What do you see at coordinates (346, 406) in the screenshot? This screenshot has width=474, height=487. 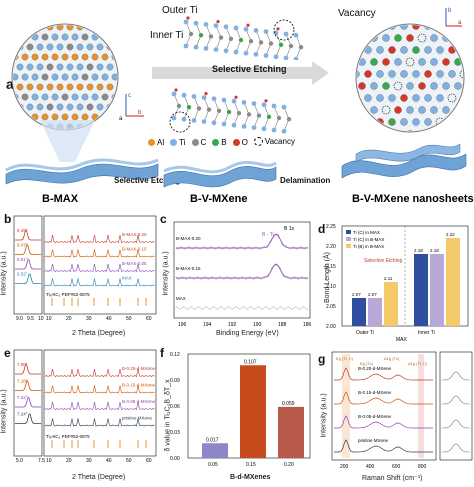 I see `highlight-band` at bounding box center [346, 406].